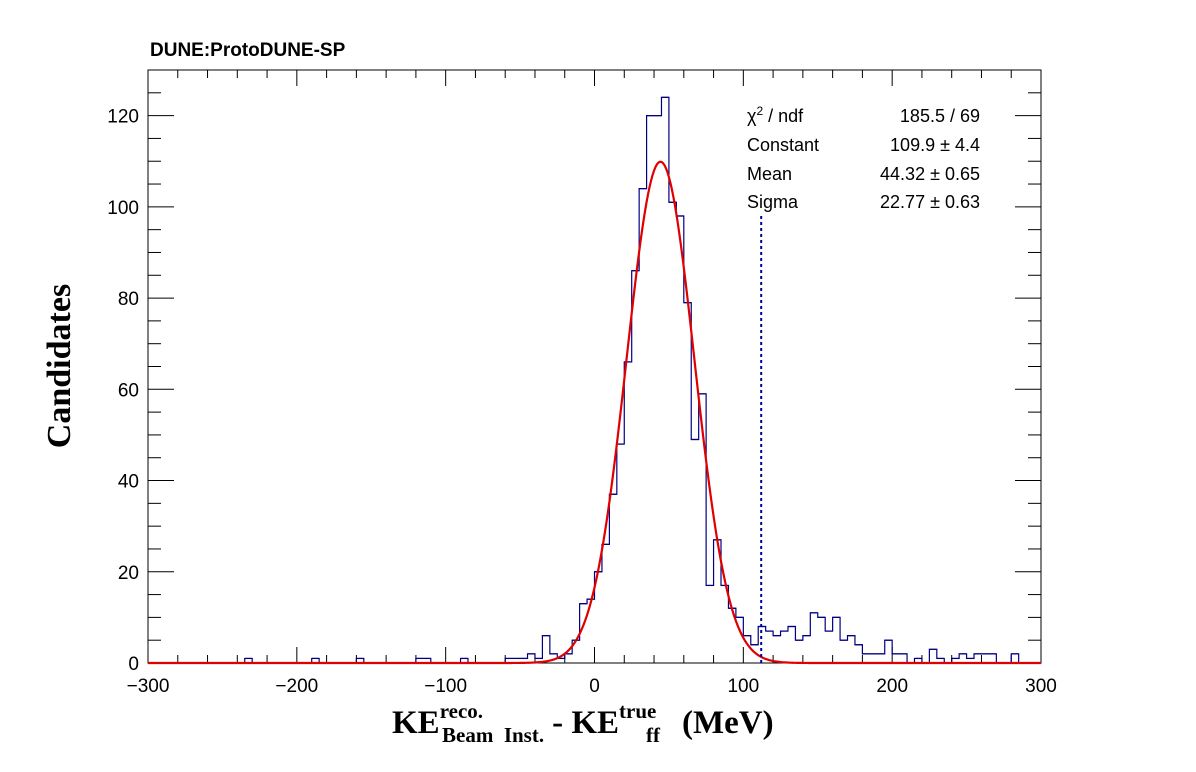 The width and height of the screenshot is (1196, 772). I want to click on stat-sigma-label: Sigma, so click(773, 202).